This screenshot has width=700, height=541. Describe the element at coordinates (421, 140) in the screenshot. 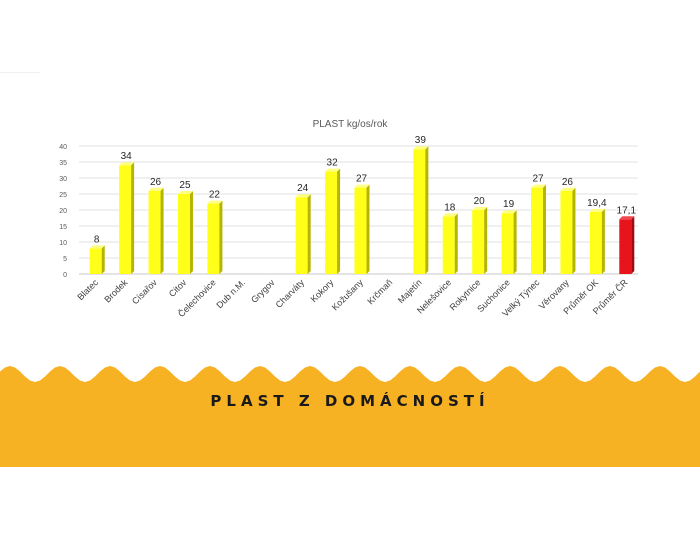

I see `data-label: 39` at that location.